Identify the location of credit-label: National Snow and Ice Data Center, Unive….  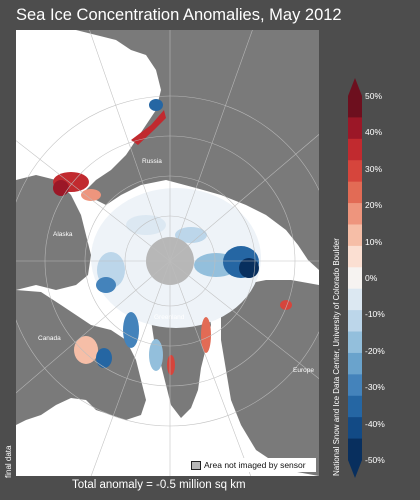
(336, 357).